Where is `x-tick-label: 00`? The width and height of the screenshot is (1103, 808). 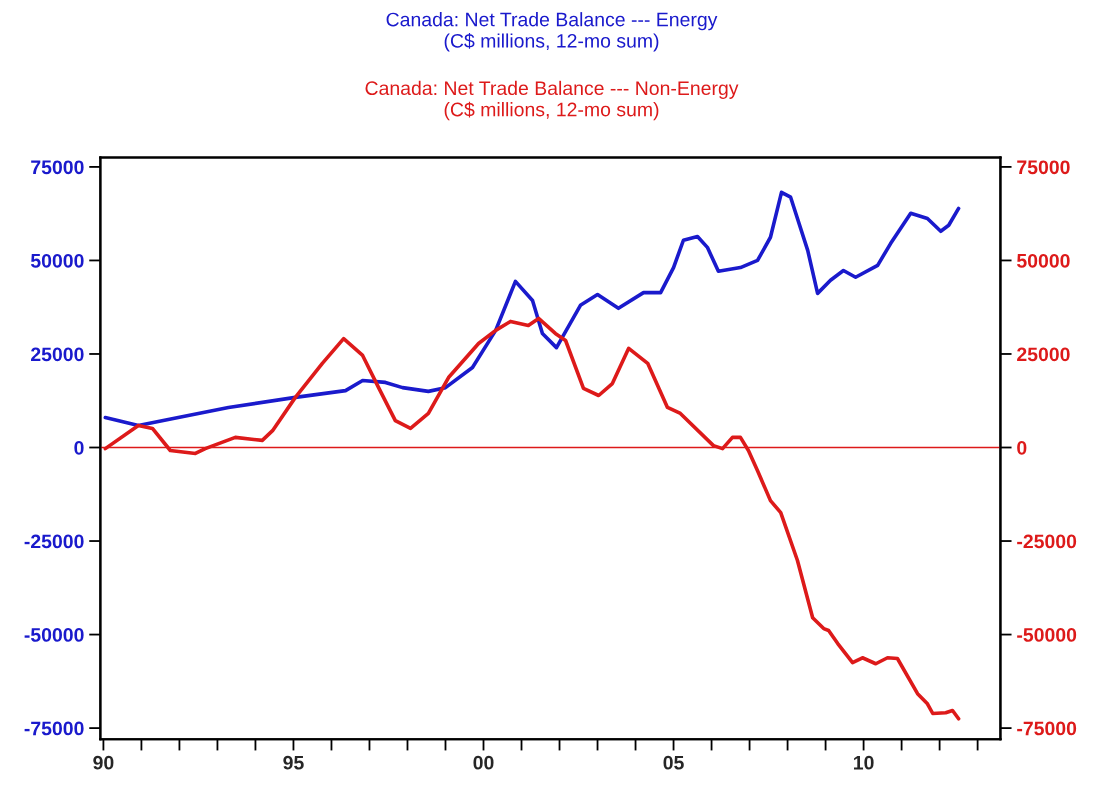 x-tick-label: 00 is located at coordinates (483, 762).